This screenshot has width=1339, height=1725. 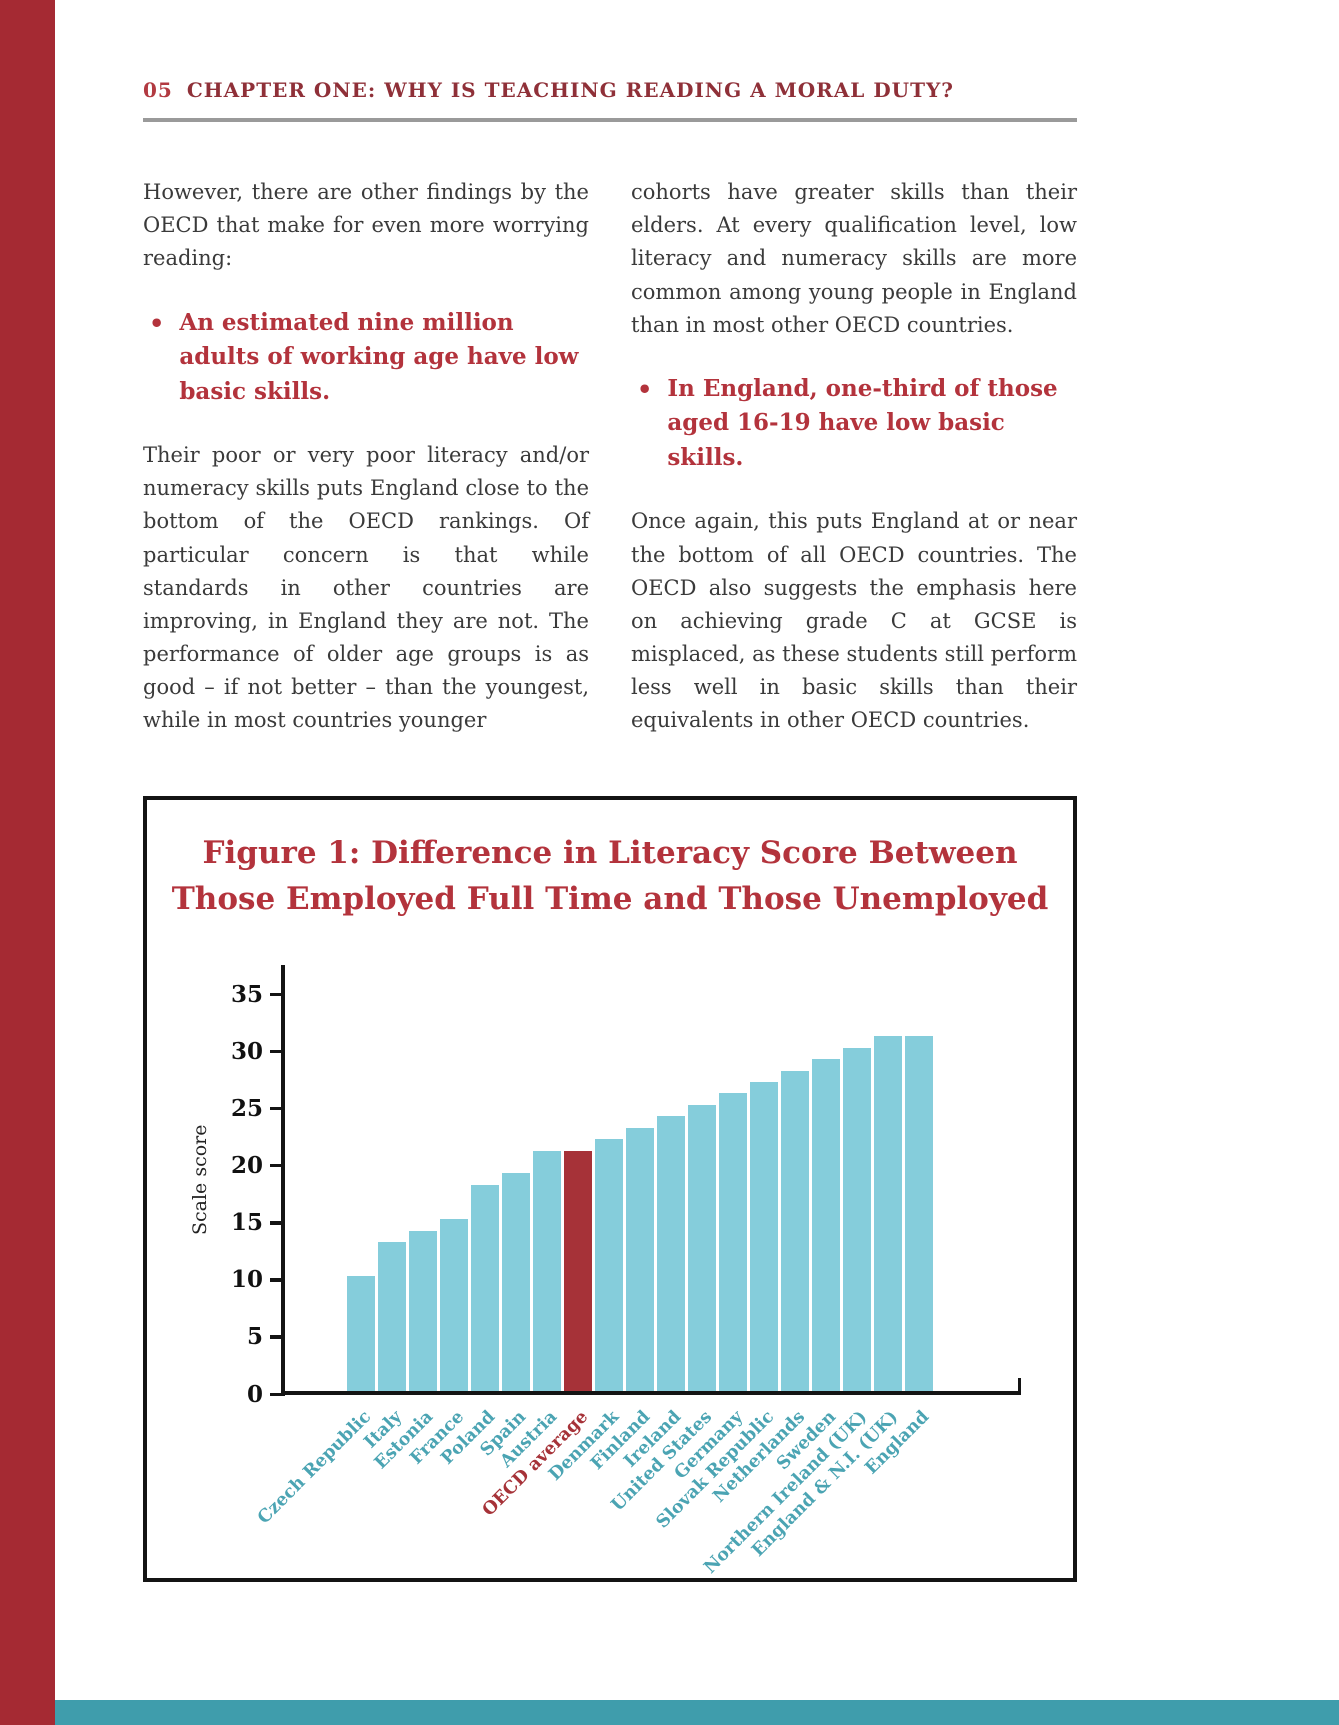 What do you see at coordinates (254, 1337) in the screenshot?
I see `y-tick-label: 5` at bounding box center [254, 1337].